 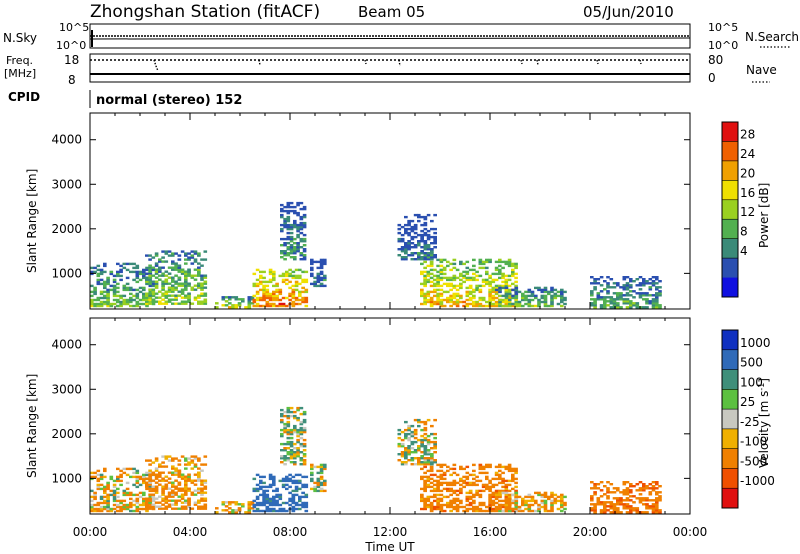 I want to click on colorbar-tick-label: 500, so click(x=751, y=363).